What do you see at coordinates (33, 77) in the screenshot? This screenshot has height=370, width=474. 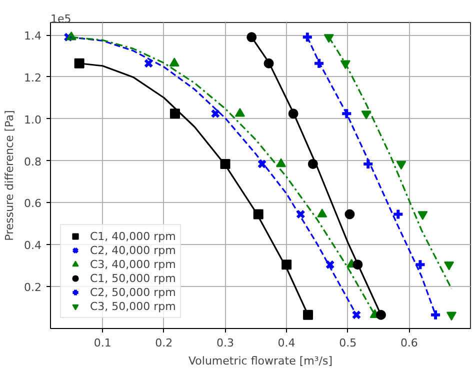 I see `y-tick-label: 1.2` at bounding box center [33, 77].